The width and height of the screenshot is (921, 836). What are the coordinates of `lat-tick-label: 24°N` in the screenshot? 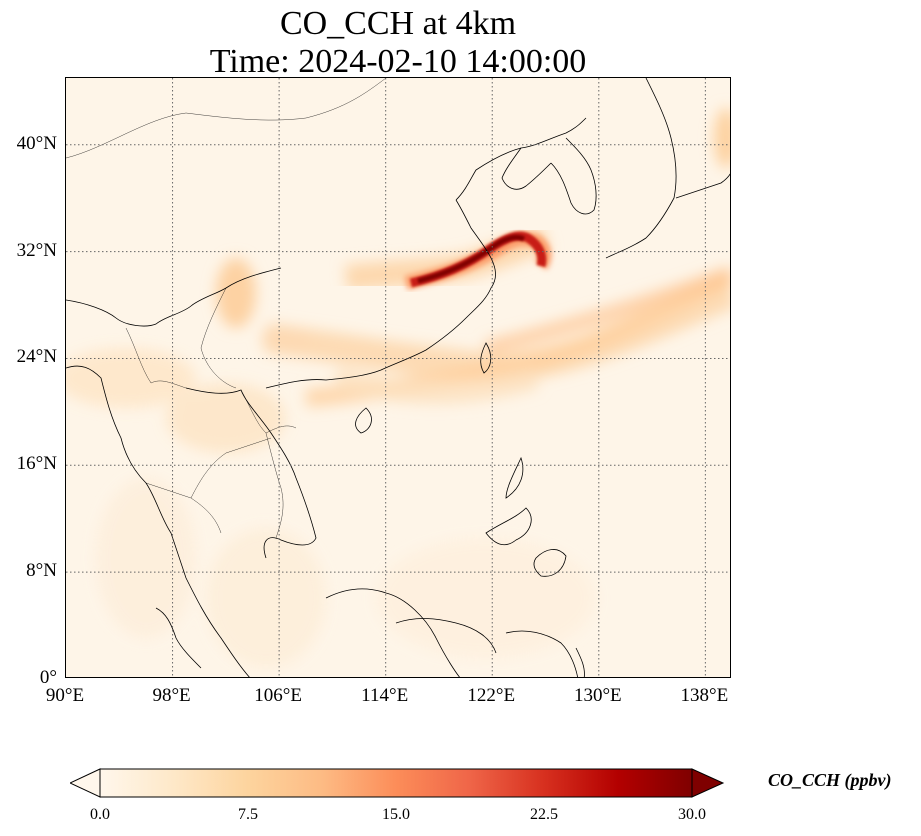 It's located at (36, 357).